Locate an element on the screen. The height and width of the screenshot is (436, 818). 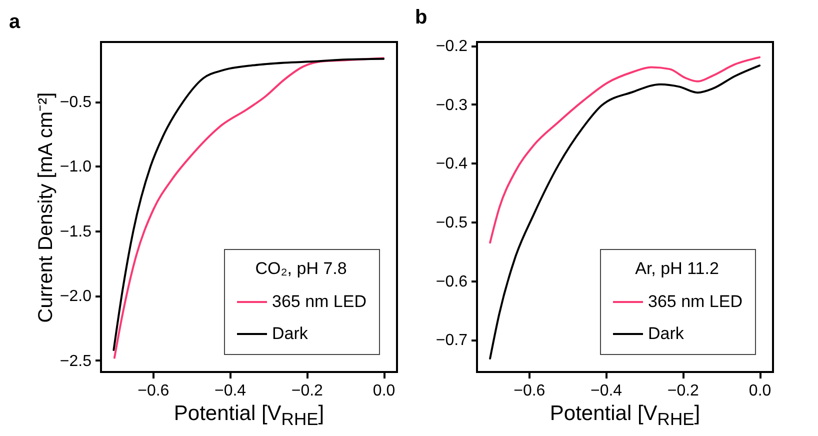
y-tick-label: −0.7 is located at coordinates (452, 341).